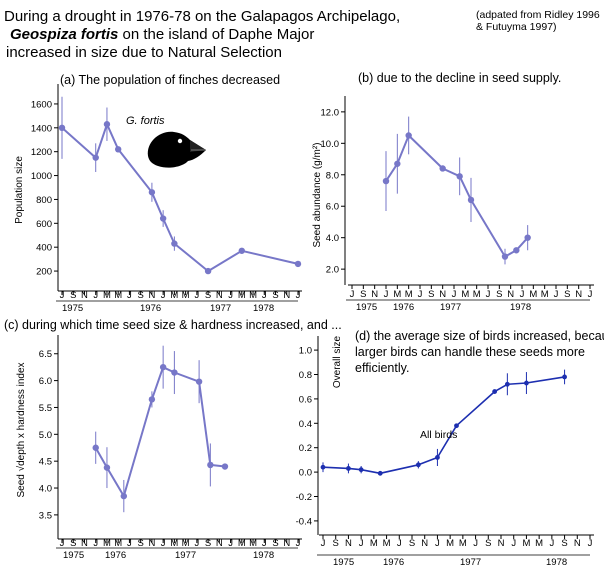  Describe the element at coordinates (45, 462) in the screenshot. I see `y-tick-label-c: 4.5` at that location.